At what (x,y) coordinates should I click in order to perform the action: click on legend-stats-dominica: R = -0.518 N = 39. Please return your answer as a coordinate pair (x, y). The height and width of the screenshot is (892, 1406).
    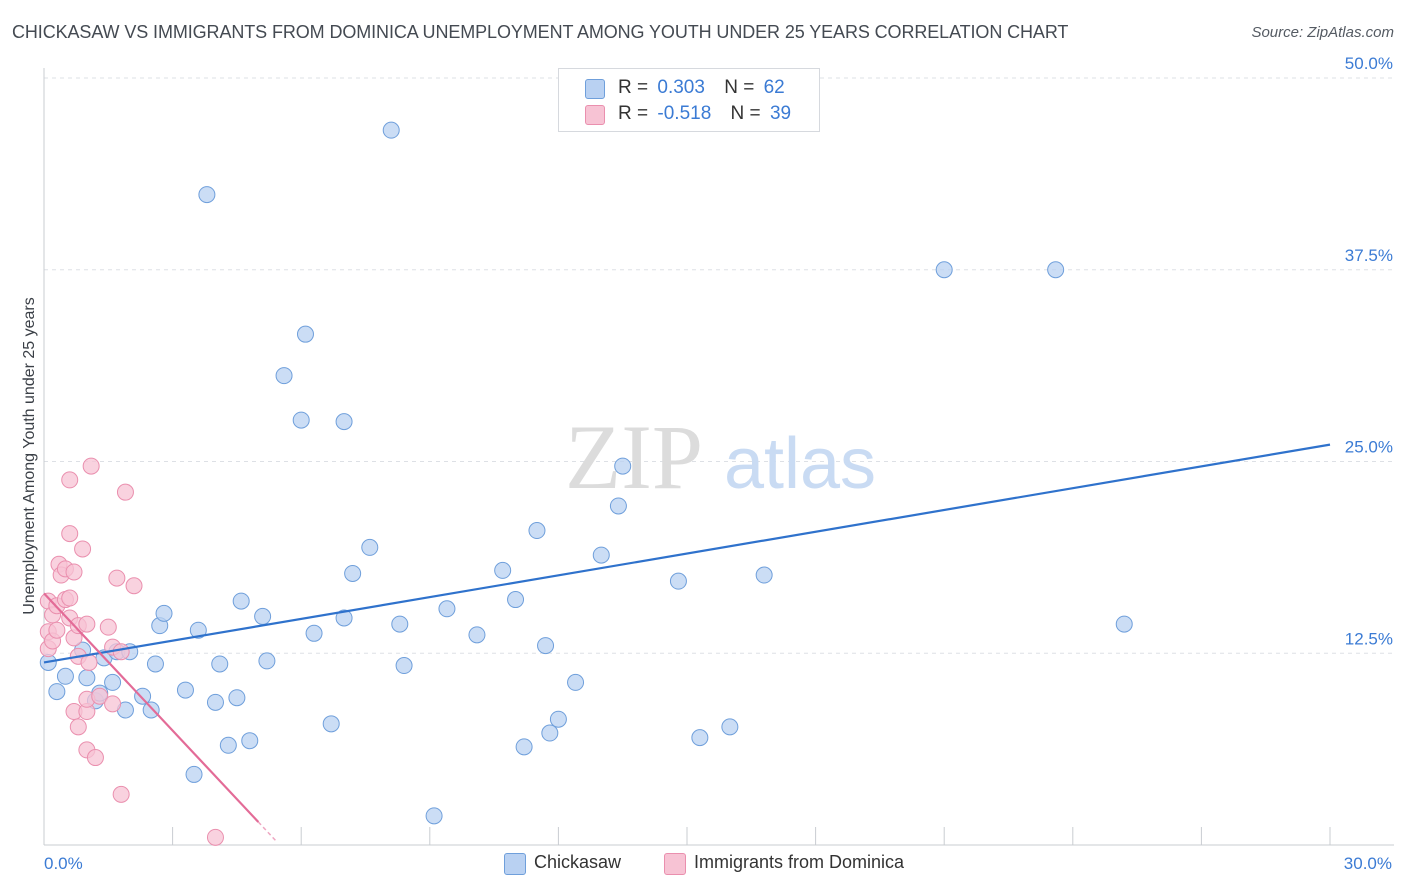
    Looking at the image, I should click on (704, 114).